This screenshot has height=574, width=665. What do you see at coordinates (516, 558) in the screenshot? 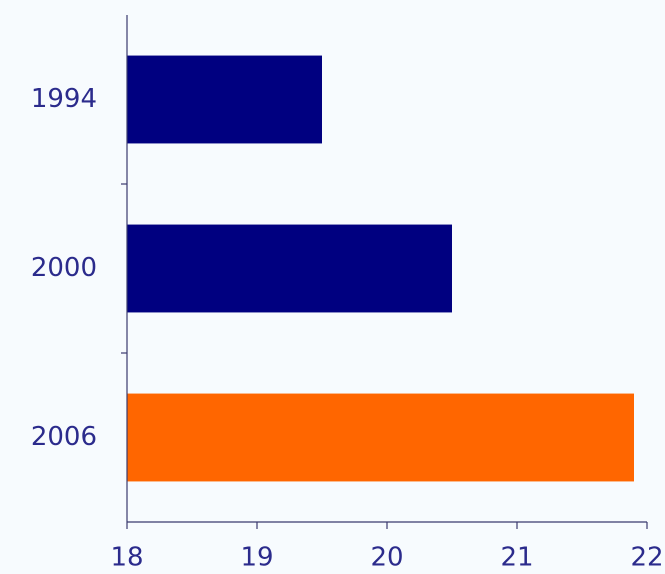
I see `x-tick-label: 21` at bounding box center [516, 558].